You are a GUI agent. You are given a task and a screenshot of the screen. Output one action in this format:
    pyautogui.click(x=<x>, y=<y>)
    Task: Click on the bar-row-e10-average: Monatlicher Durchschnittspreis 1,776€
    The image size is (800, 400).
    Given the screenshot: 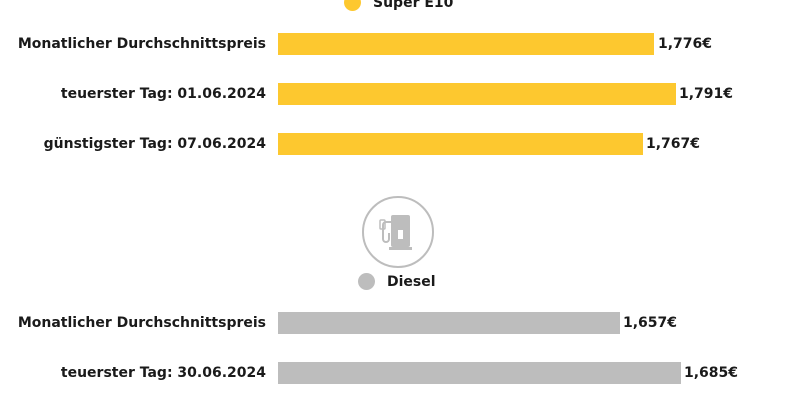 What is the action you would take?
    pyautogui.click(x=400, y=44)
    